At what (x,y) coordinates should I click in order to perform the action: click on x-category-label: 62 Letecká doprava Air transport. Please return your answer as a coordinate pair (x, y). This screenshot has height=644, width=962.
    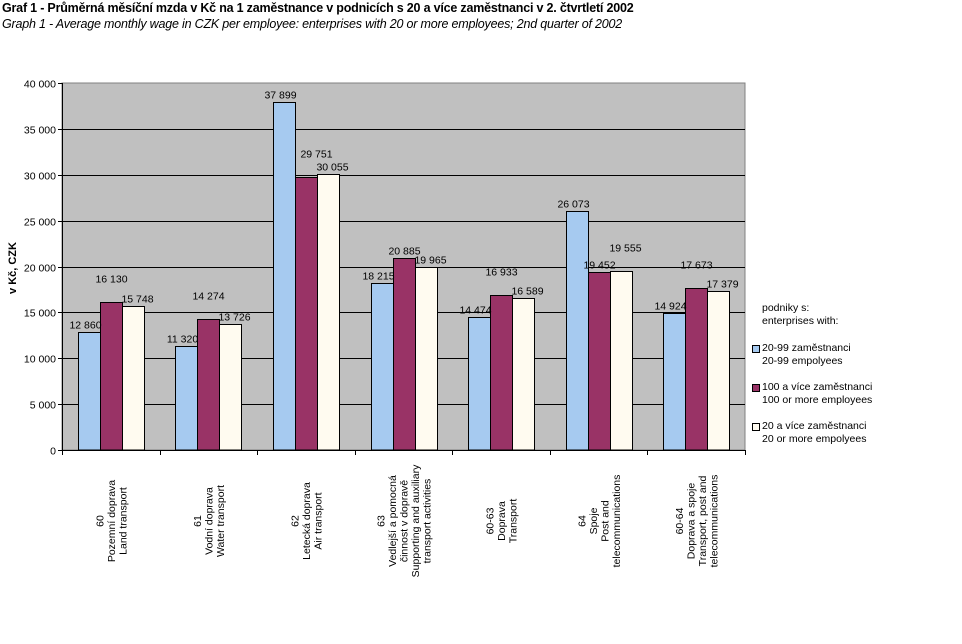
    Looking at the image, I should click on (306, 521).